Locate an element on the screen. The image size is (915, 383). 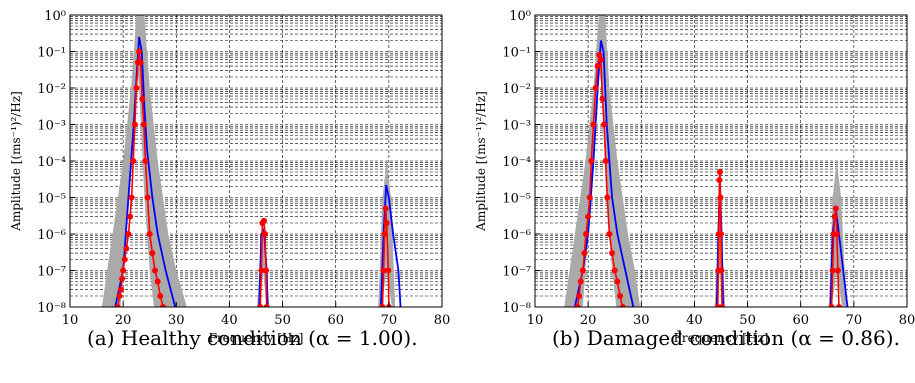
caption-b: (b) Damaged condition (α = 0.86). is located at coordinates (726, 338).